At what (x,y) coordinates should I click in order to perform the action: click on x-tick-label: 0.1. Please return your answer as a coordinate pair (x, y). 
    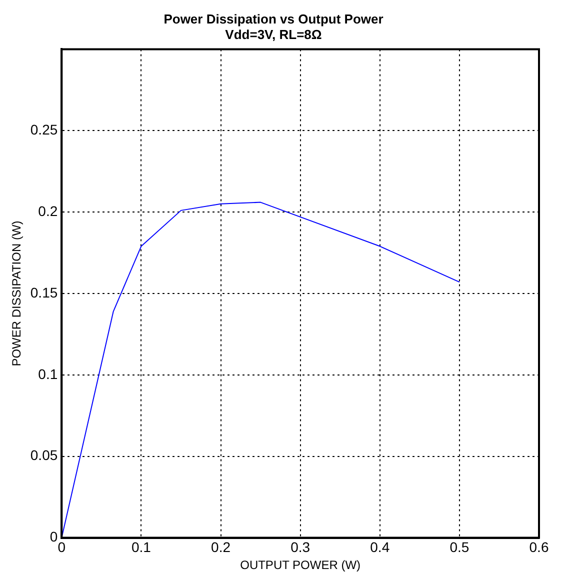
    Looking at the image, I should click on (141, 547).